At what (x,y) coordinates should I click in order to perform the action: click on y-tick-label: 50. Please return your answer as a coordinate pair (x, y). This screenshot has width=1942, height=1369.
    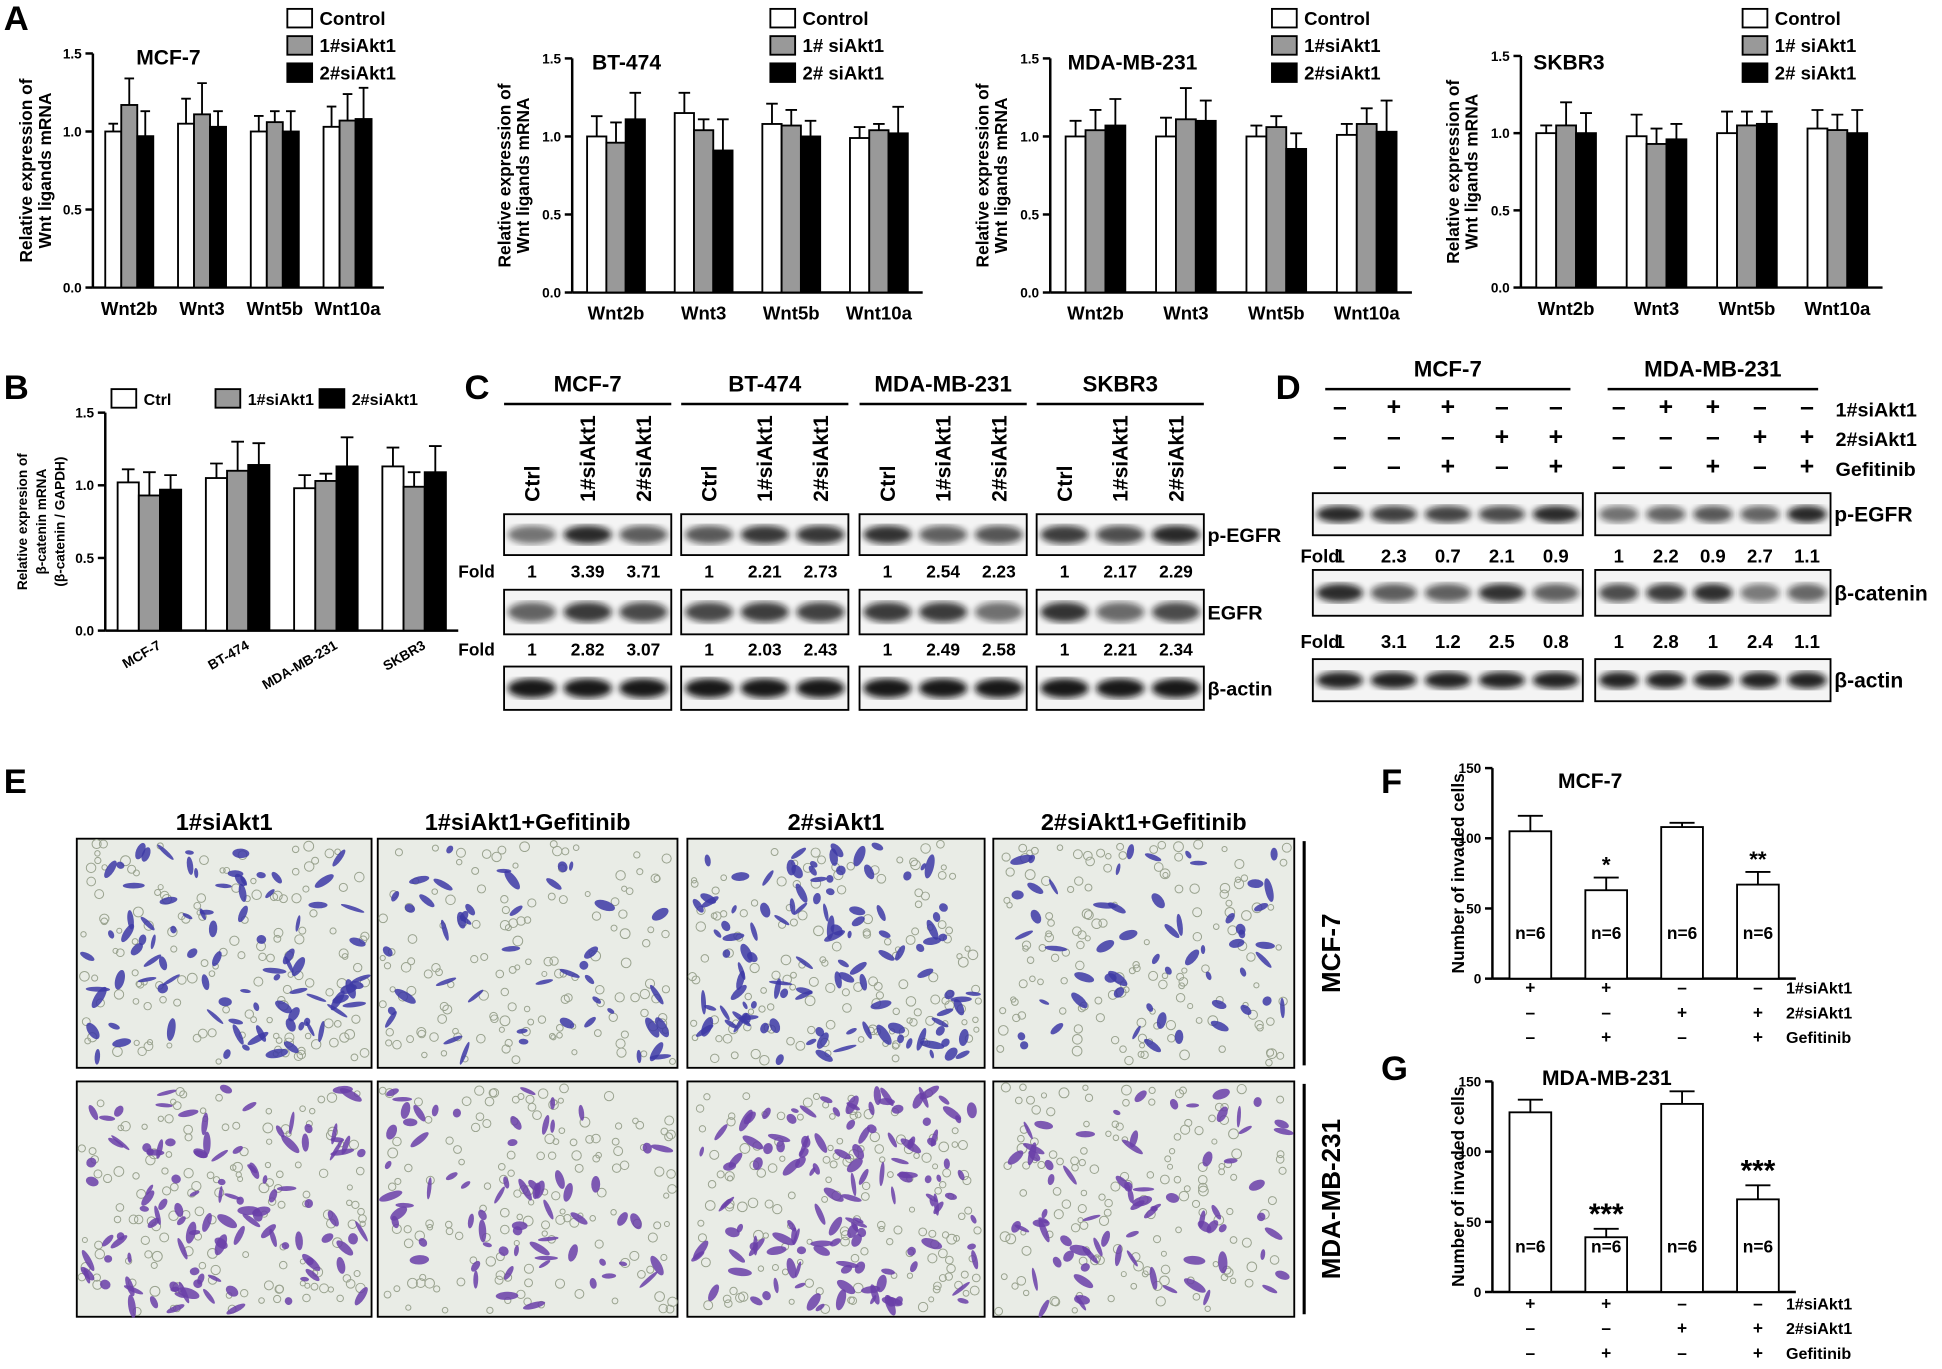
    Looking at the image, I should click on (1474, 908).